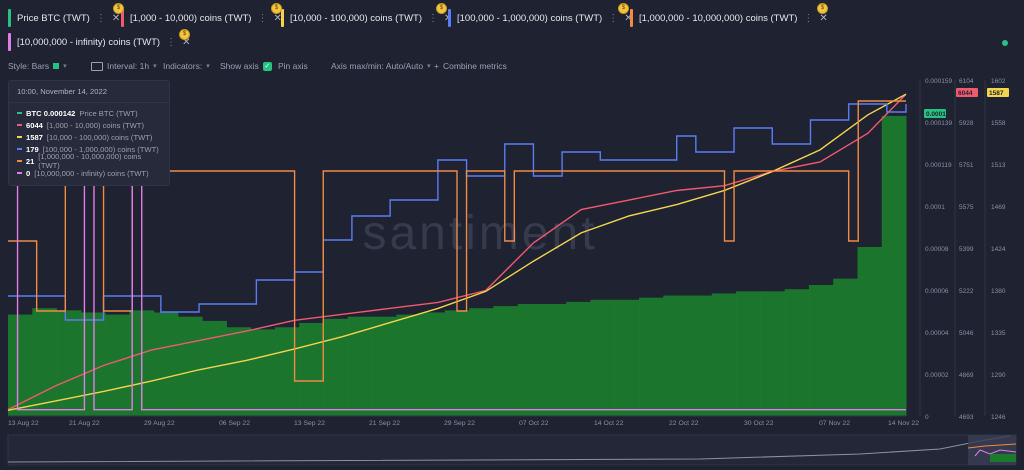 Image resolution: width=1024 pixels, height=470 pixels. Describe the element at coordinates (29, 66) in the screenshot. I see `style-label: Style: Bars` at that location.